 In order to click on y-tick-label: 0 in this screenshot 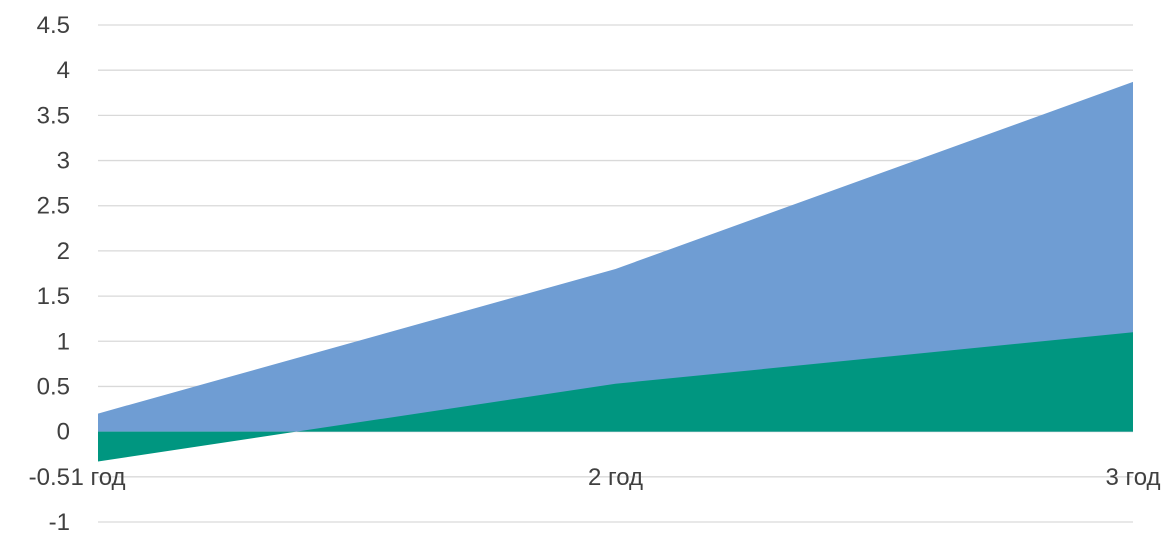, I will do `click(63, 432)`.